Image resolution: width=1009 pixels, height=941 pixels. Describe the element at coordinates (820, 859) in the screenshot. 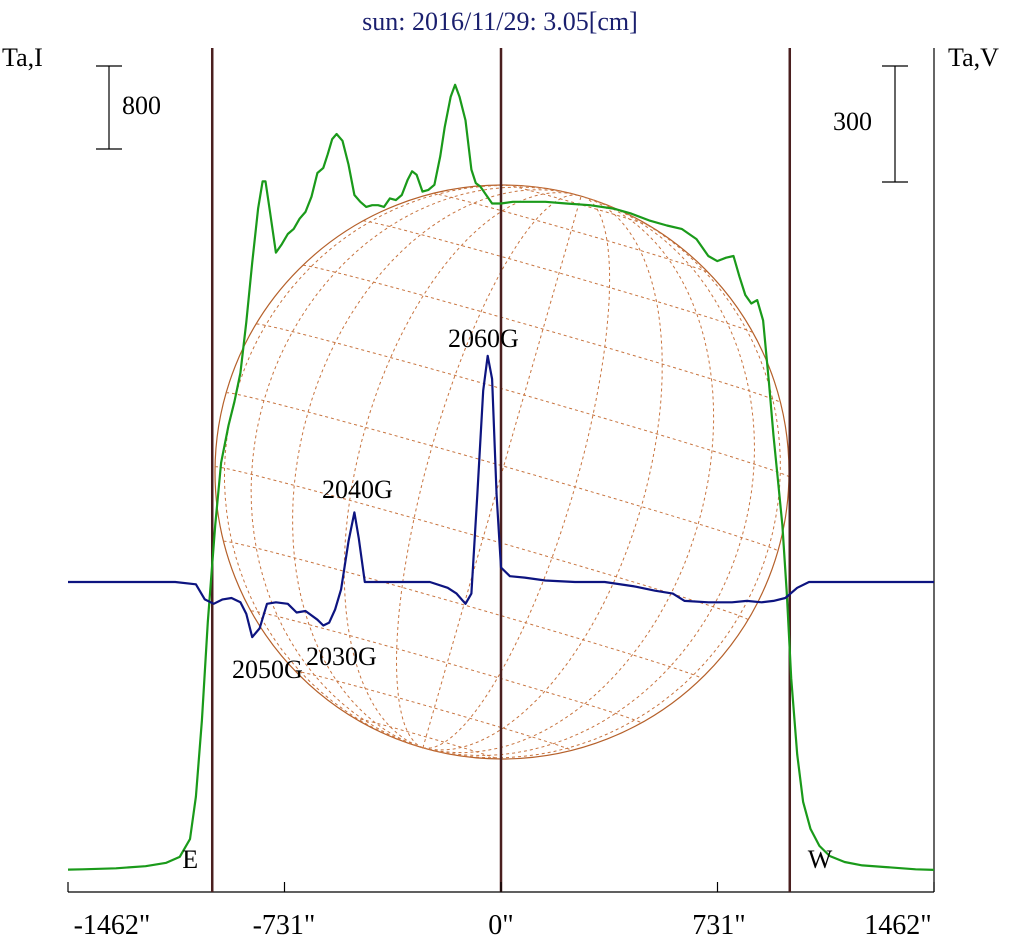

I see `west-limb-label: W` at that location.